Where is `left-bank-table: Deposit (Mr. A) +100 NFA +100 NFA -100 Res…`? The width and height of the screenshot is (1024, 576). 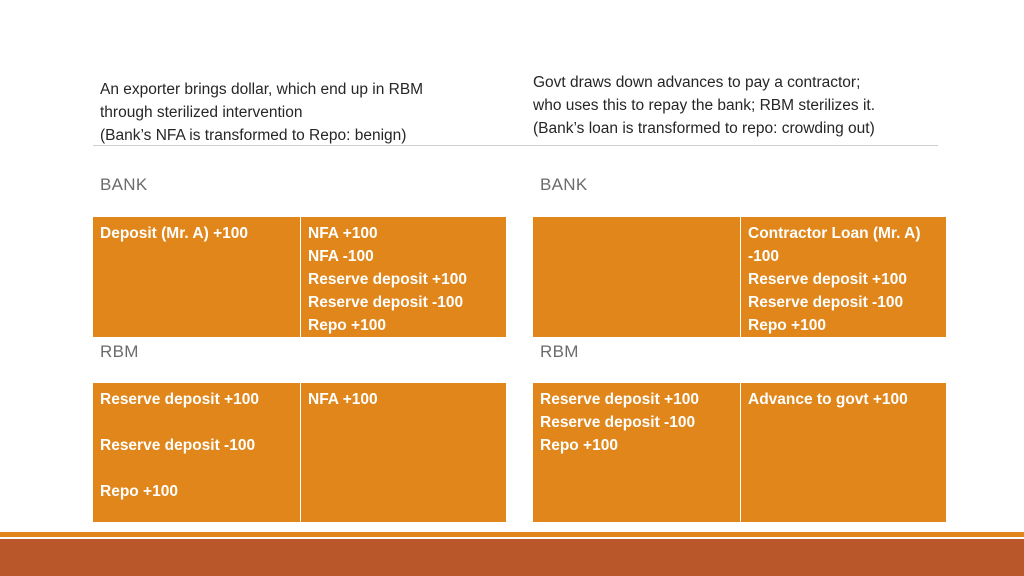
left-bank-table: Deposit (Mr. A) +100 NFA +100 NFA -100 Res… is located at coordinates (299, 277).